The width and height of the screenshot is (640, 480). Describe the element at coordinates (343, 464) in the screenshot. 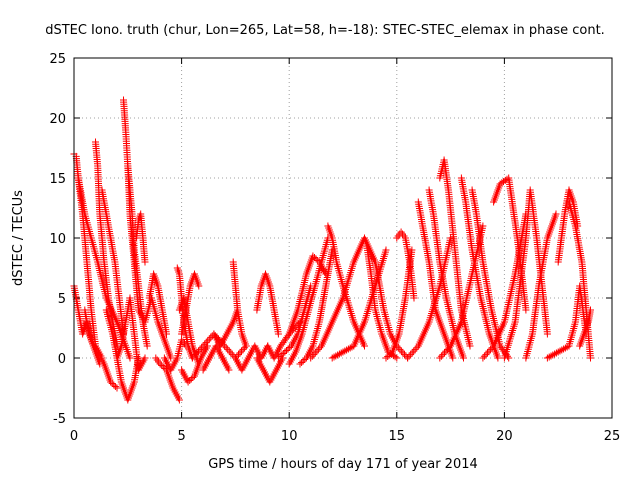

I see `x-axis-label: GPS time / hours of day 171 of year 2014` at that location.